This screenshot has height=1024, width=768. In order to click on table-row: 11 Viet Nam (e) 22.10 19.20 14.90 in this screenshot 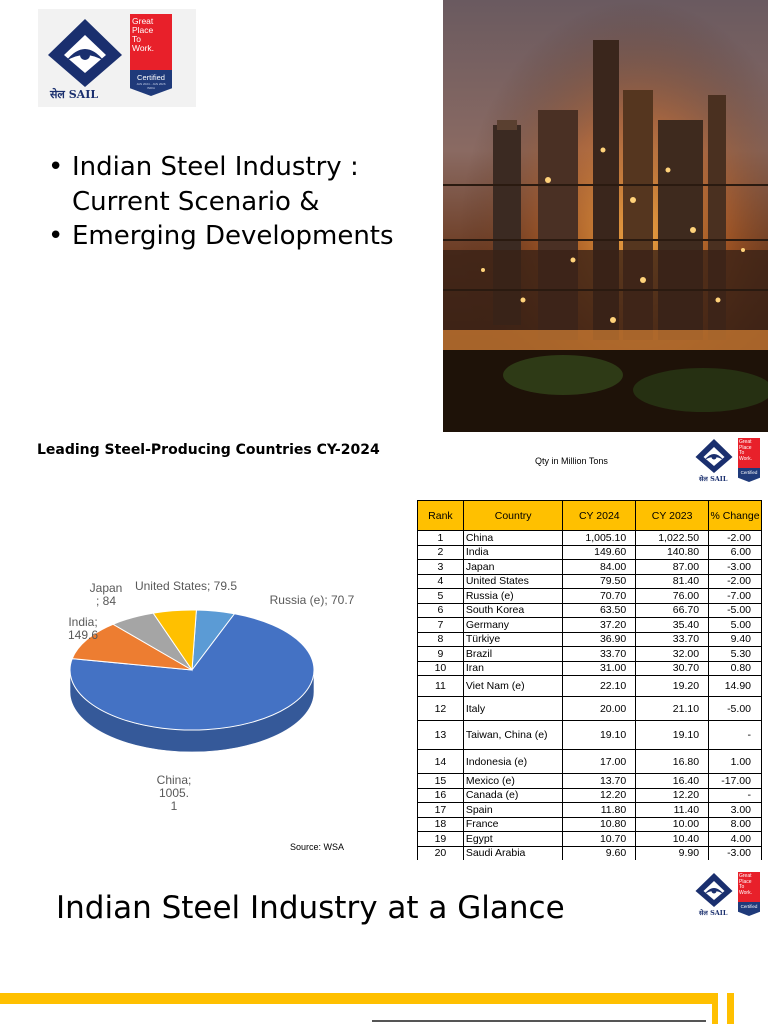, I will do `click(589, 686)`.